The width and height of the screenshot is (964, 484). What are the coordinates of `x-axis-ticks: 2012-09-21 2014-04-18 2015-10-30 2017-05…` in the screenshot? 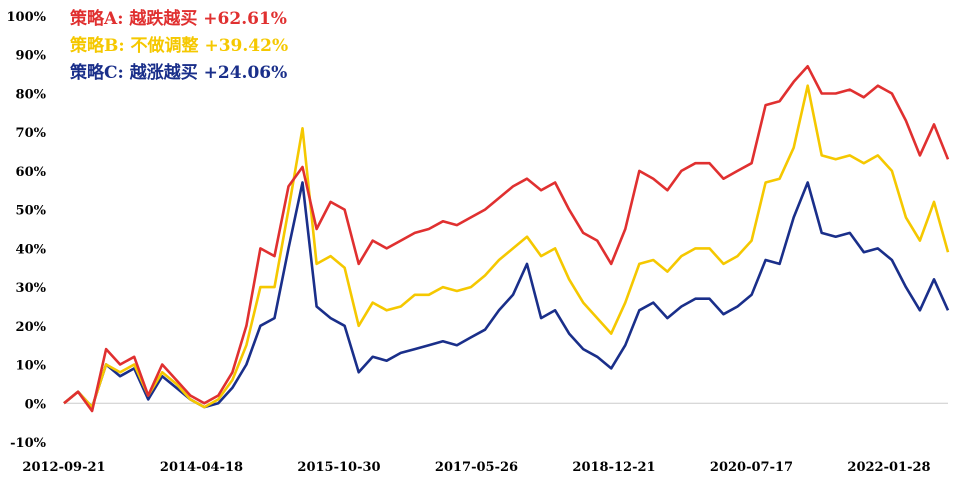 It's located at (476, 467).